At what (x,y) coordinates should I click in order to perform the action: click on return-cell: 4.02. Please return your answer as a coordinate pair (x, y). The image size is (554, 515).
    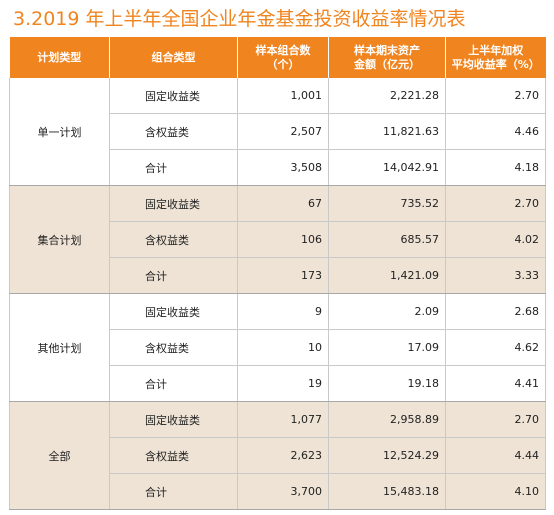
    Looking at the image, I should click on (495, 239).